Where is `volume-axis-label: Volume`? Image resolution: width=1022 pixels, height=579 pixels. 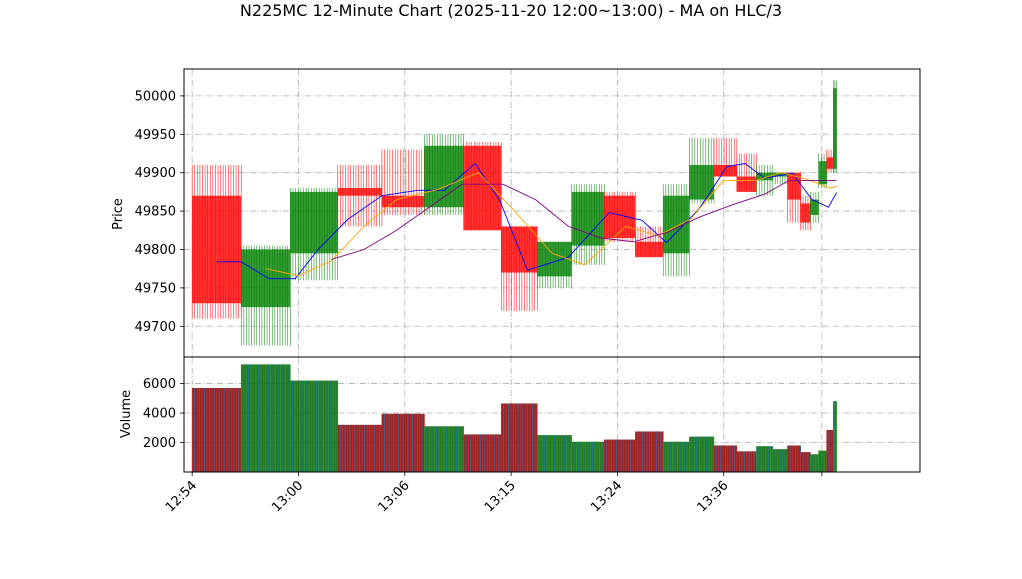 volume-axis-label: Volume is located at coordinates (126, 414).